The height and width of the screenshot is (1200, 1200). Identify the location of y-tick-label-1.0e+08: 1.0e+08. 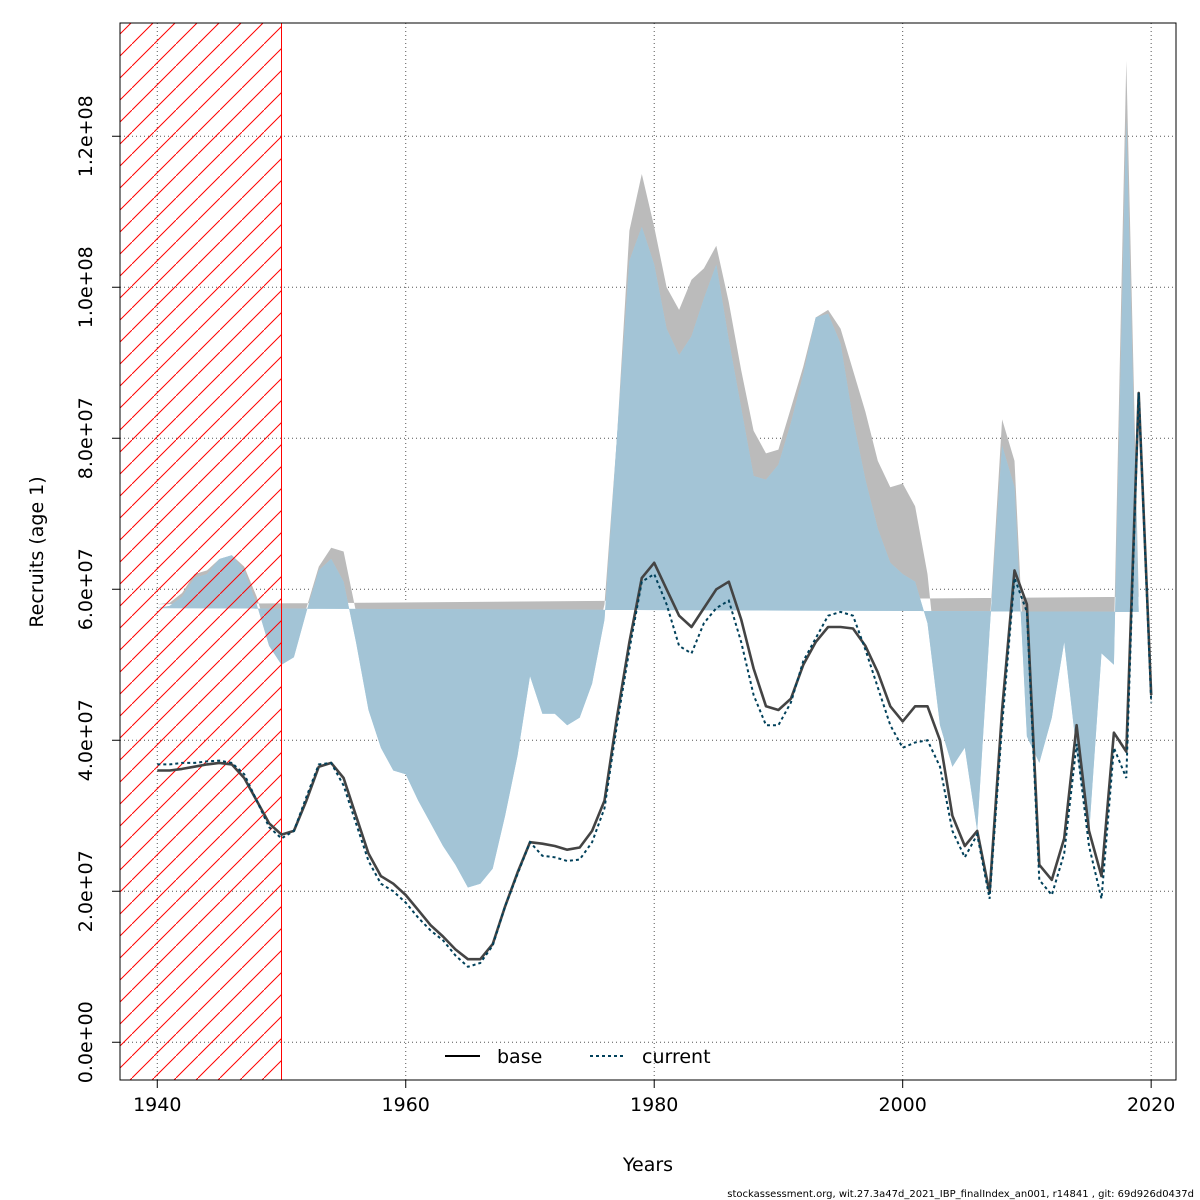
(86, 287).